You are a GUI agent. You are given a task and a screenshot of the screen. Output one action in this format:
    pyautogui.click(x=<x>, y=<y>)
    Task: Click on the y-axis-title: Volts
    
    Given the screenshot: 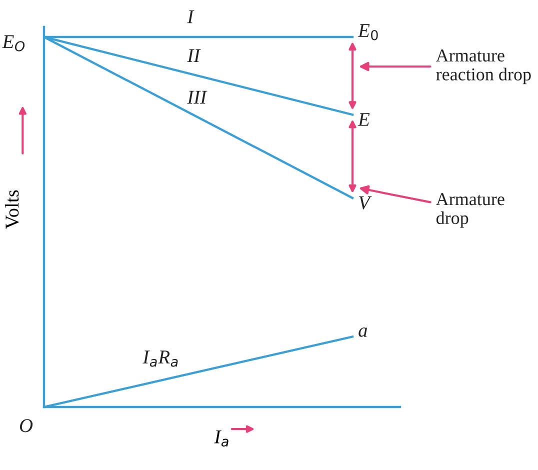 What is the action you would take?
    pyautogui.click(x=12, y=209)
    